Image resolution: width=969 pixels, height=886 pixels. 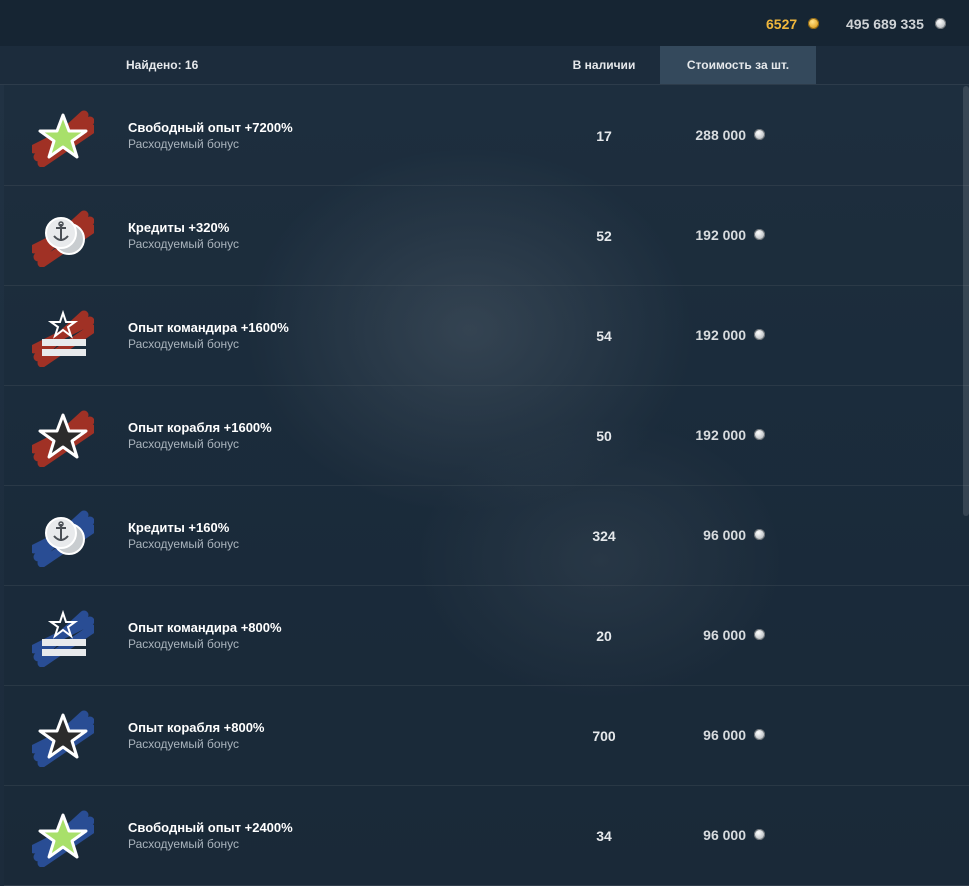 I want to click on item-stock: 34, so click(x=604, y=836).